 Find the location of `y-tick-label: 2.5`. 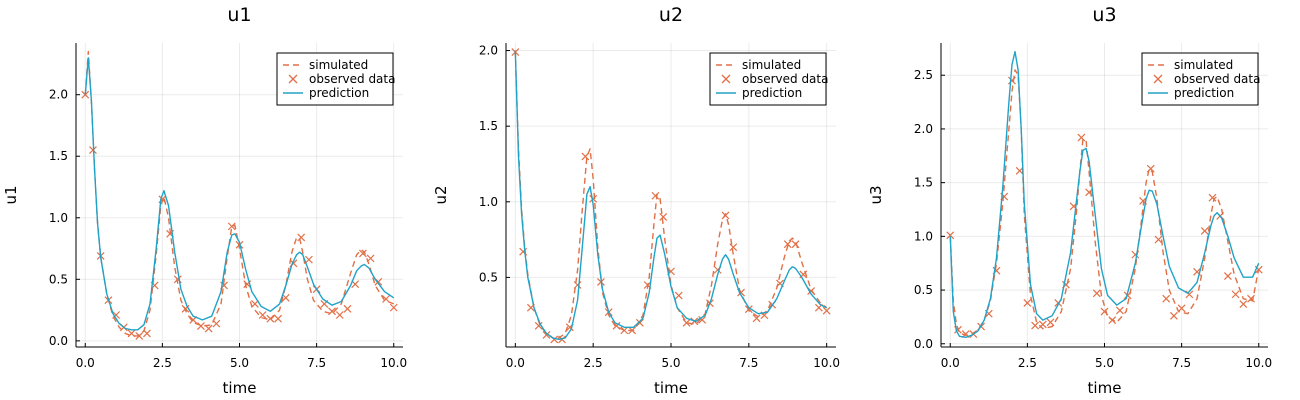

y-tick-label: 2.5 is located at coordinates (923, 75).